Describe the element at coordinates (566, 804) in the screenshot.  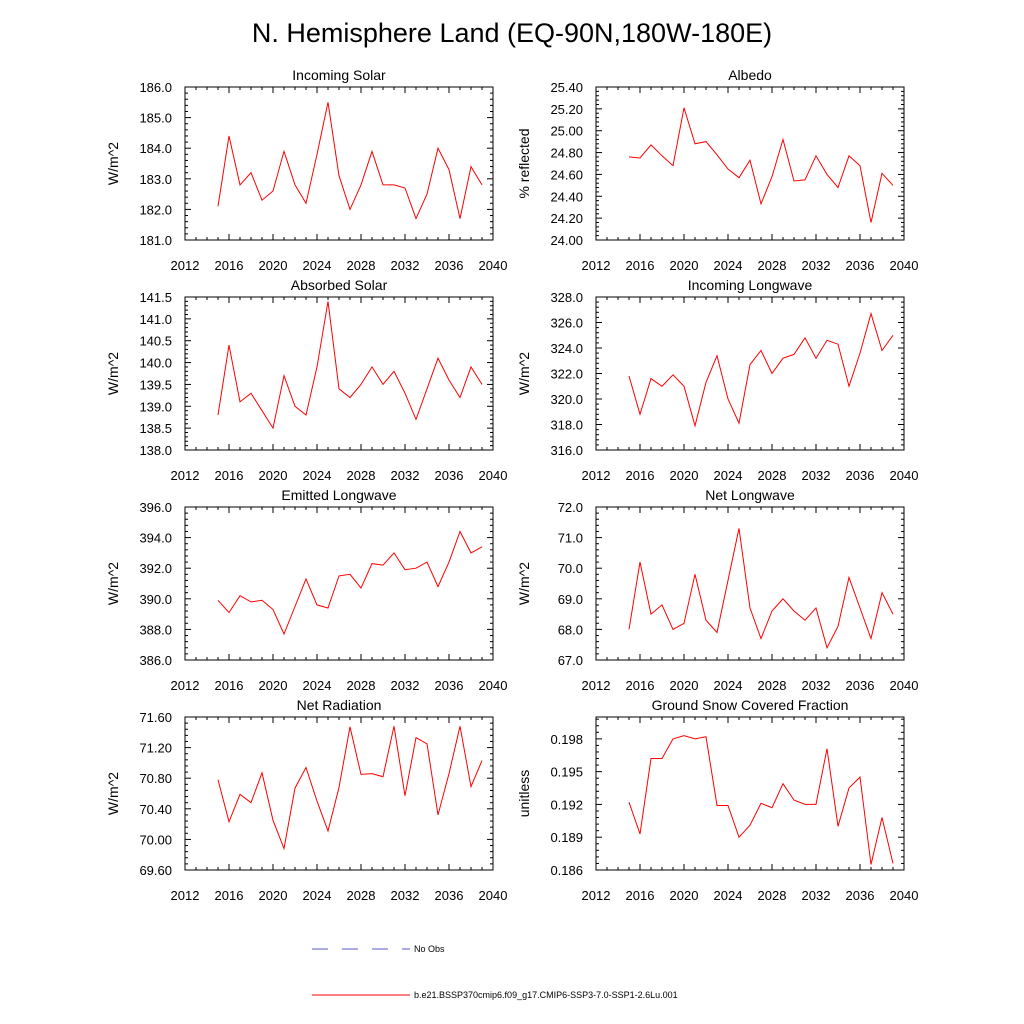
I see `y-tick-label: 0.192` at that location.